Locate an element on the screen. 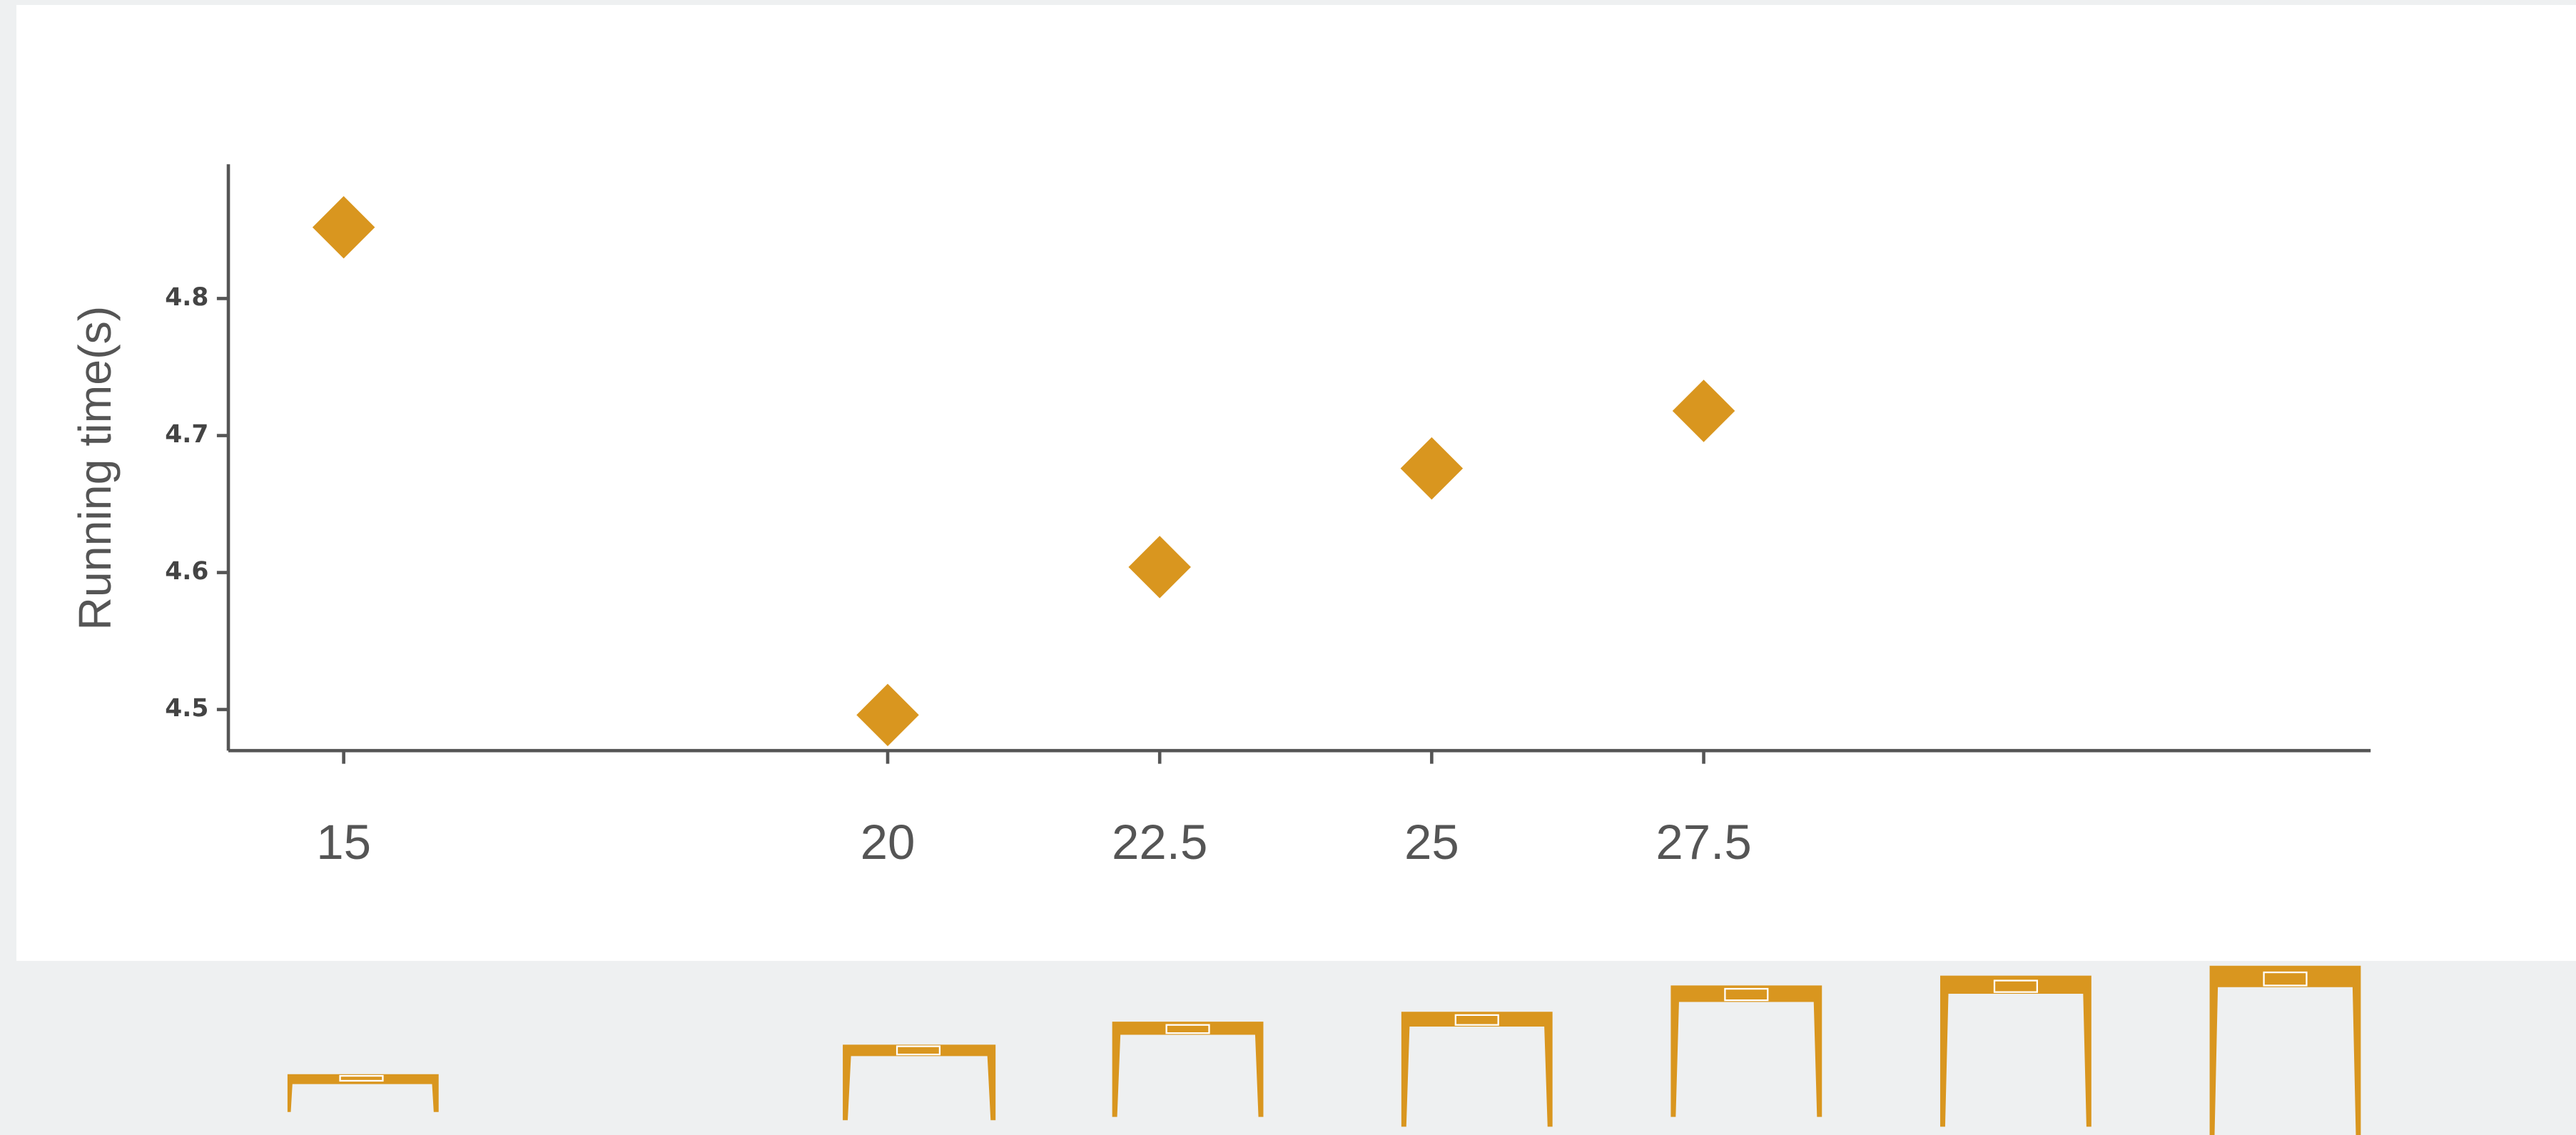  x-tick-label: 27.5 is located at coordinates (1703, 842).